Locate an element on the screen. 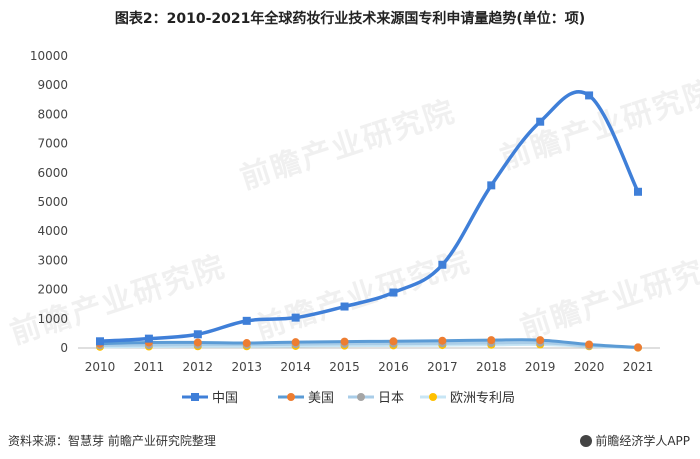 The image size is (700, 459). y-tick-label: 10000 is located at coordinates (49, 56).